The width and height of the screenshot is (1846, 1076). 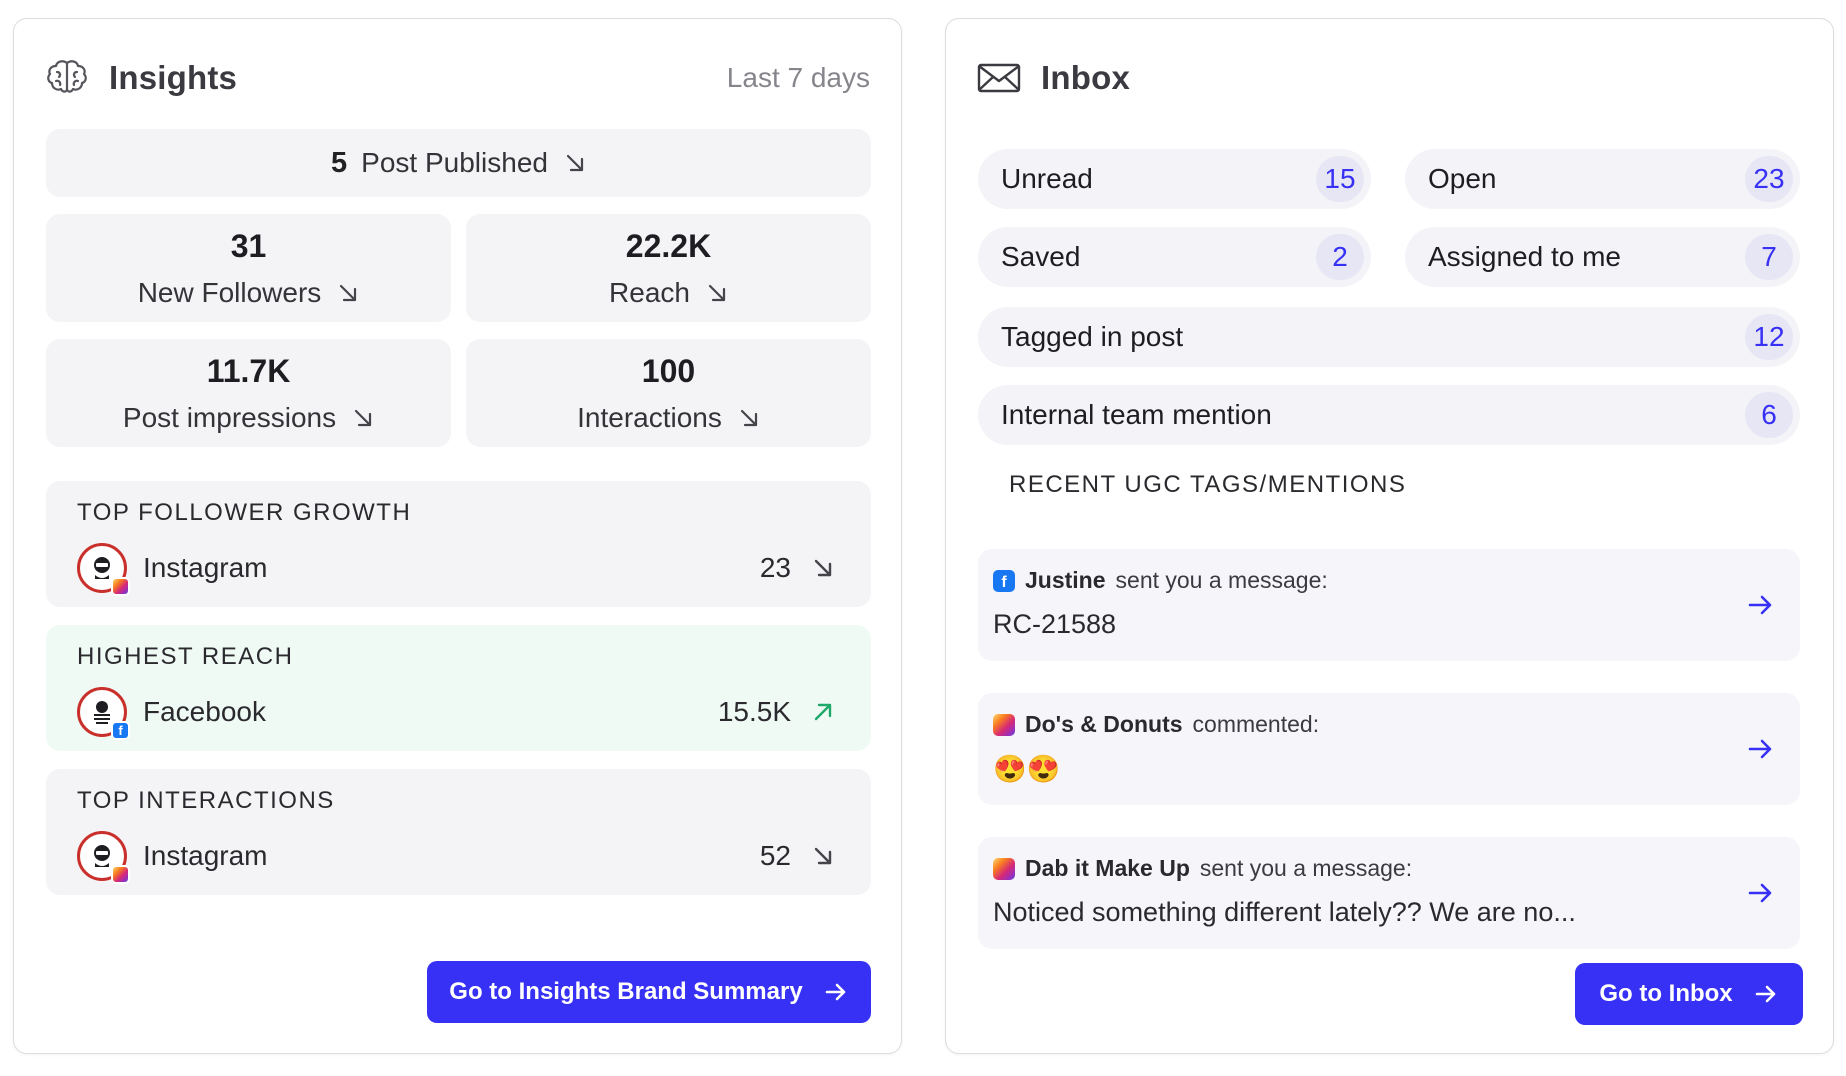 What do you see at coordinates (248, 245) in the screenshot?
I see `stat-value: 31` at bounding box center [248, 245].